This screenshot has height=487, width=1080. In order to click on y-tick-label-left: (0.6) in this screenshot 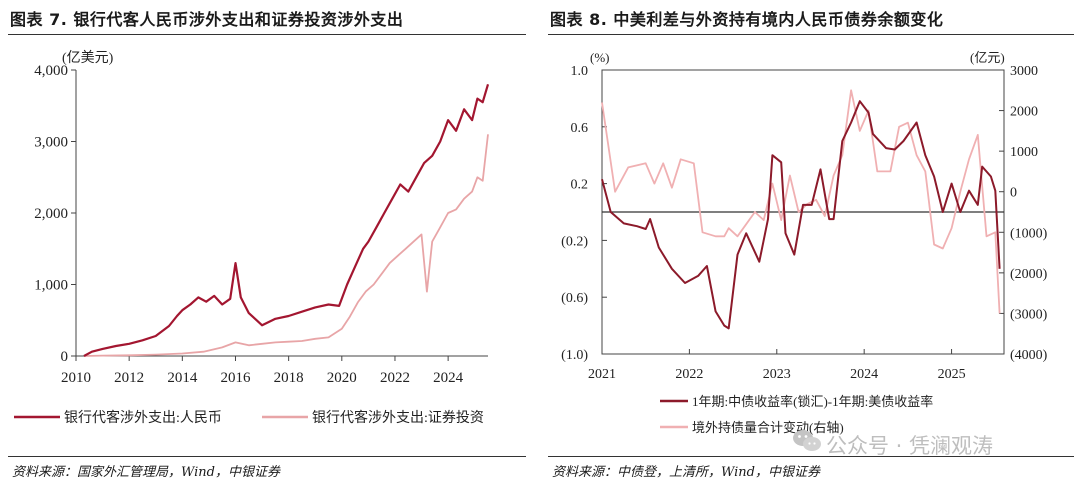, I will do `click(574, 298)`.